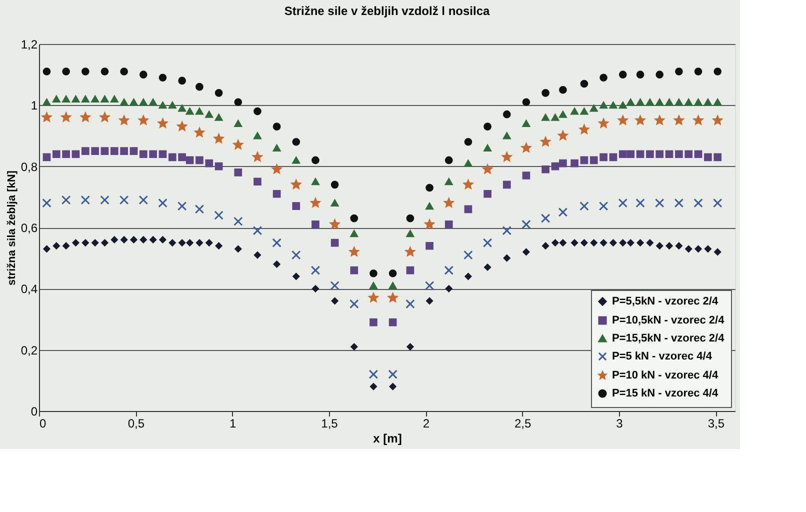 This screenshot has height=512, width=806. I want to click on x-axis-title: x [m], so click(387, 439).